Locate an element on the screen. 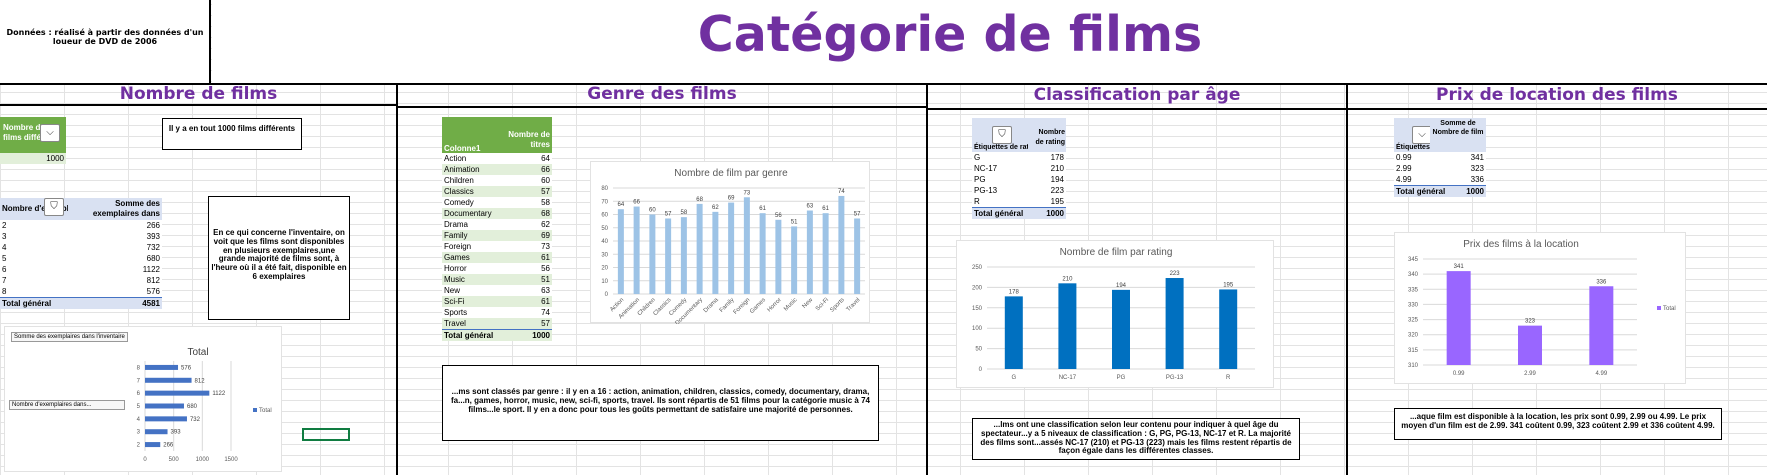  cell-value: 66 is located at coordinates (545, 169).